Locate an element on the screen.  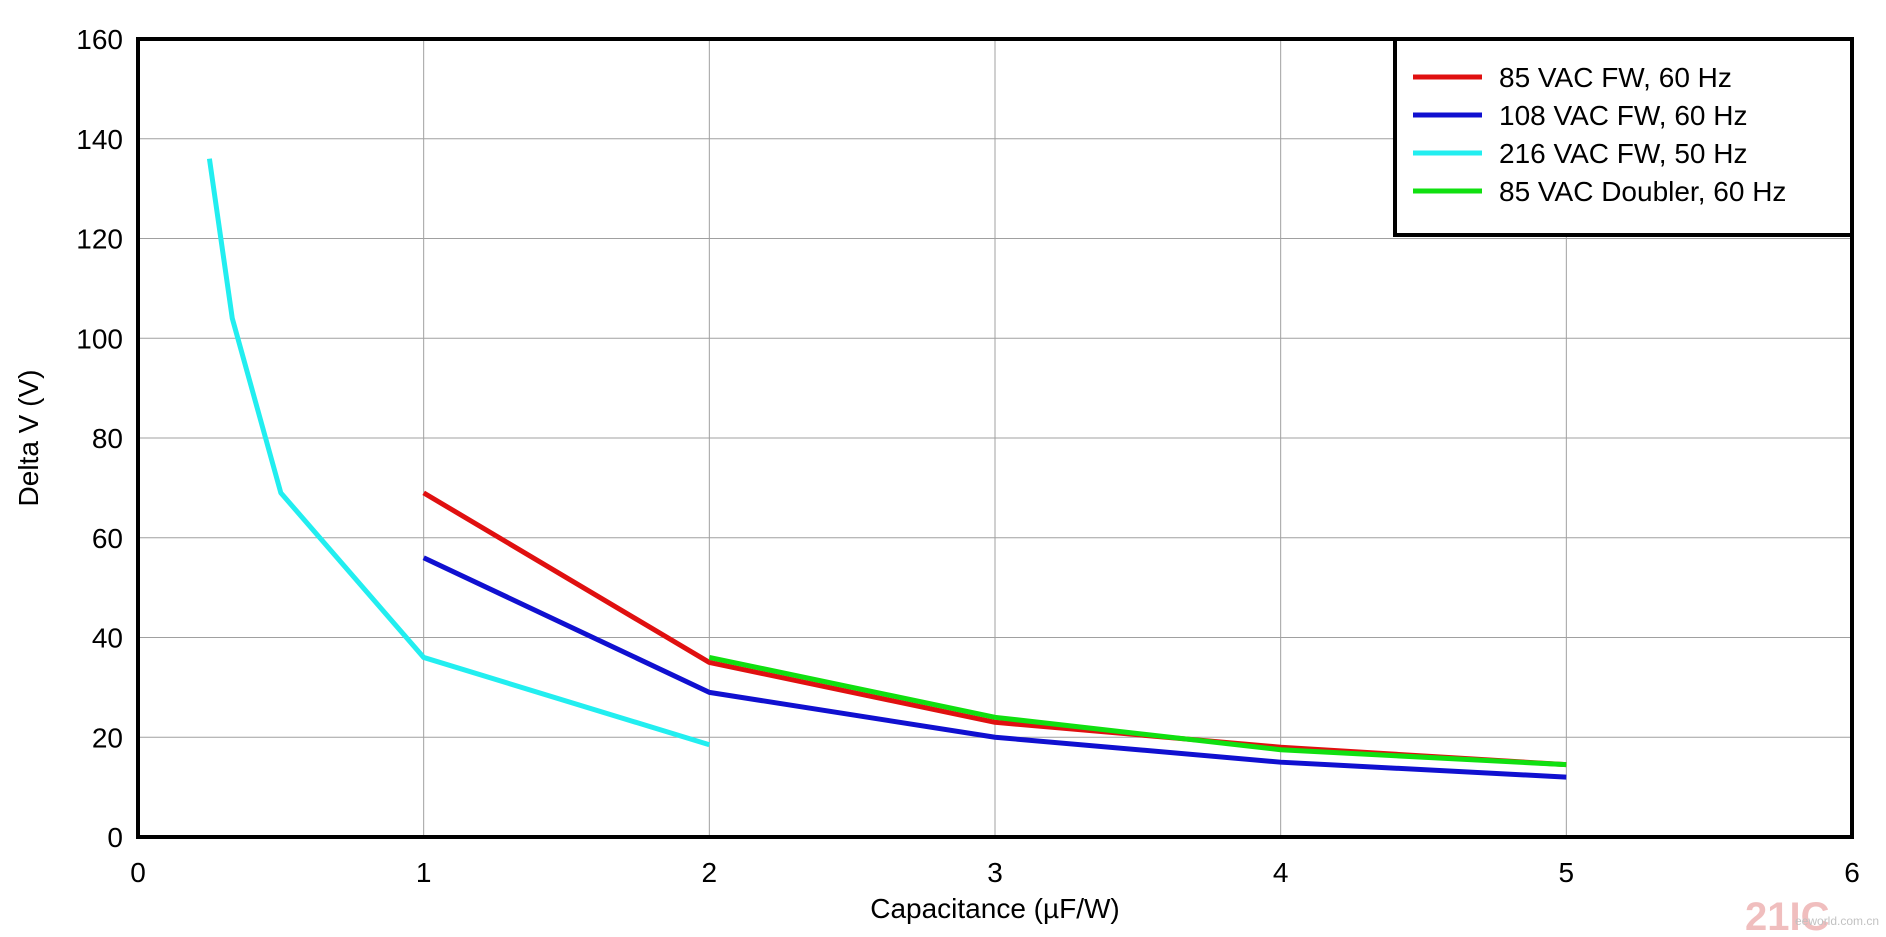
y-tick-label: 0 is located at coordinates (115, 837).